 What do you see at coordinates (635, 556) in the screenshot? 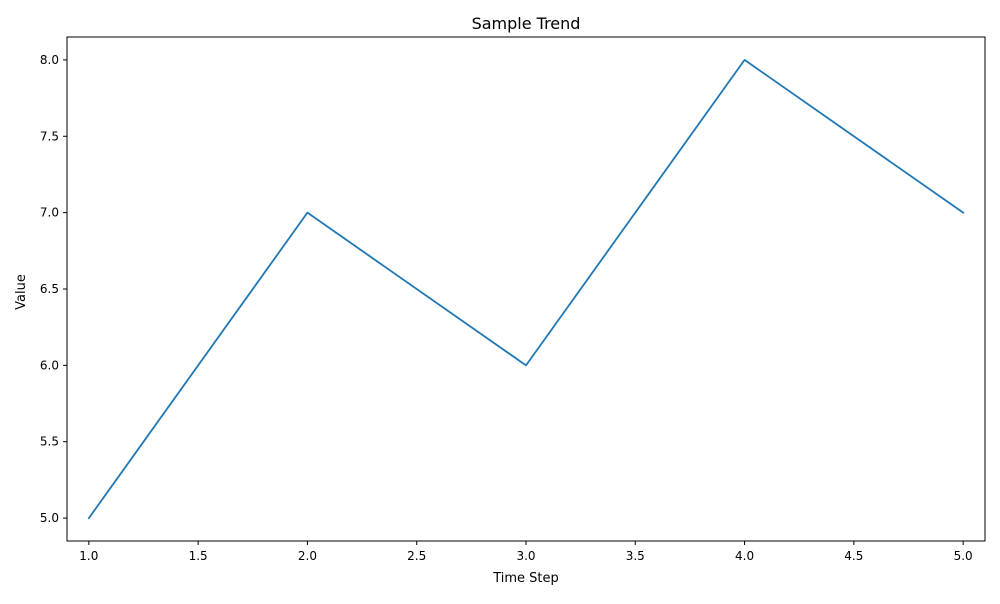
I see `x-tick-label: 3.5` at bounding box center [635, 556].